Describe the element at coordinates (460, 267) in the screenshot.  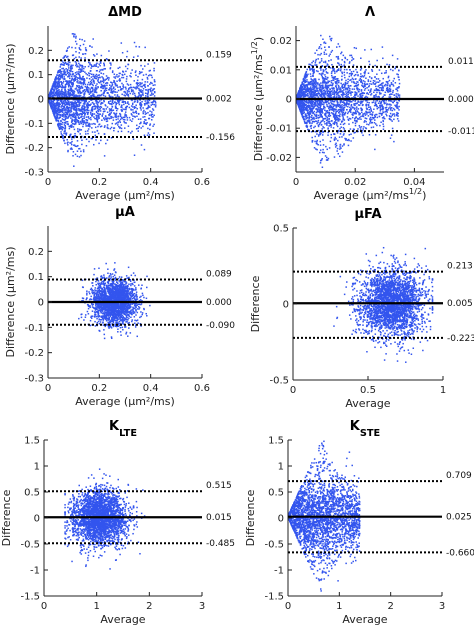
I see `upper-limit-label: 0.213` at that location.